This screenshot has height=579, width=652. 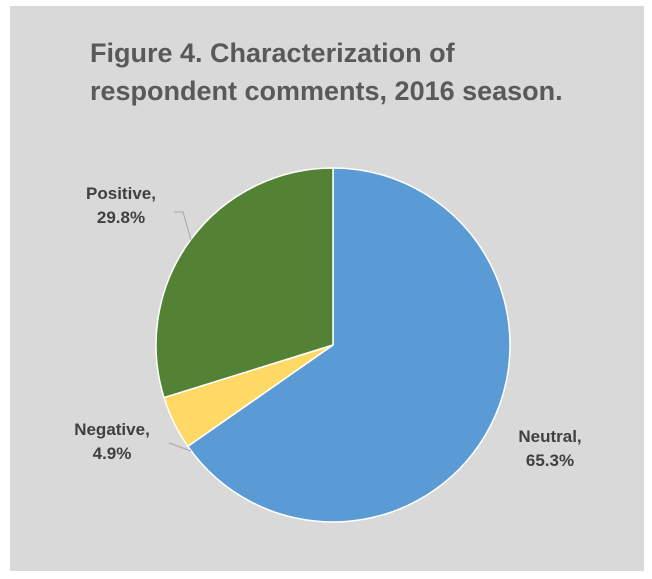 I want to click on chart-title-line-2: respondent comments, 2016 season., so click(x=326, y=91).